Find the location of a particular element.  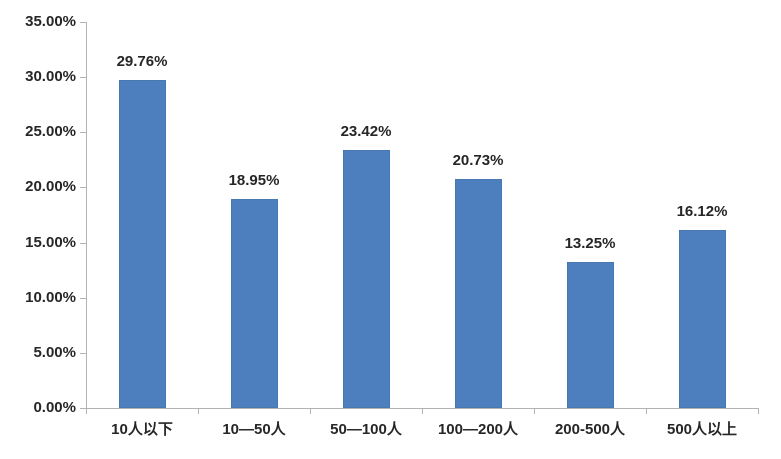

bar-value-label: 18.95% is located at coordinates (254, 180).